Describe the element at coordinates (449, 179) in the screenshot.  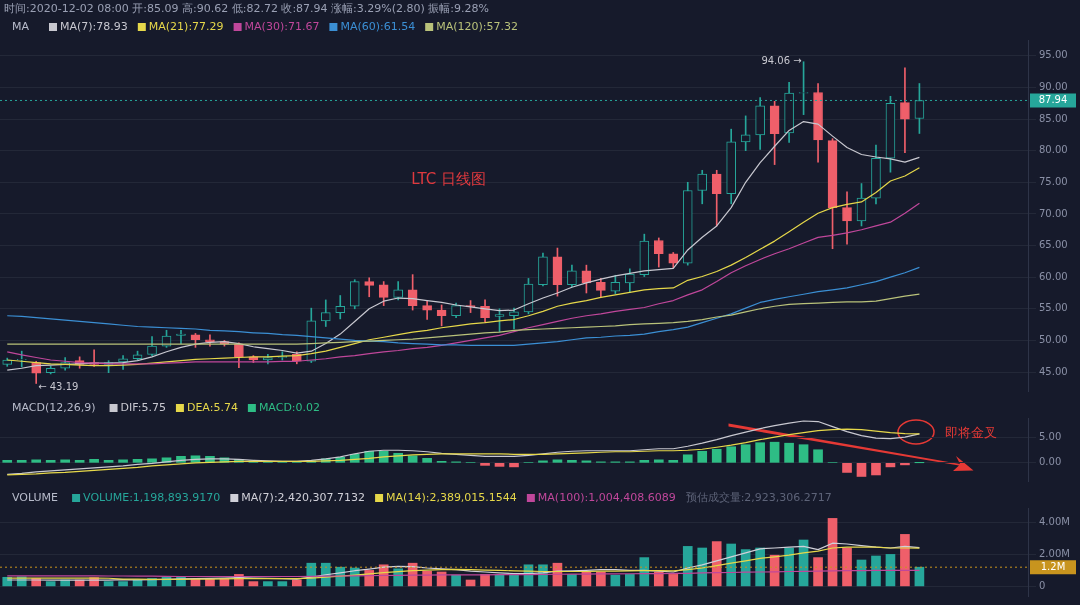
I see `text: LTC 日线图` at that location.